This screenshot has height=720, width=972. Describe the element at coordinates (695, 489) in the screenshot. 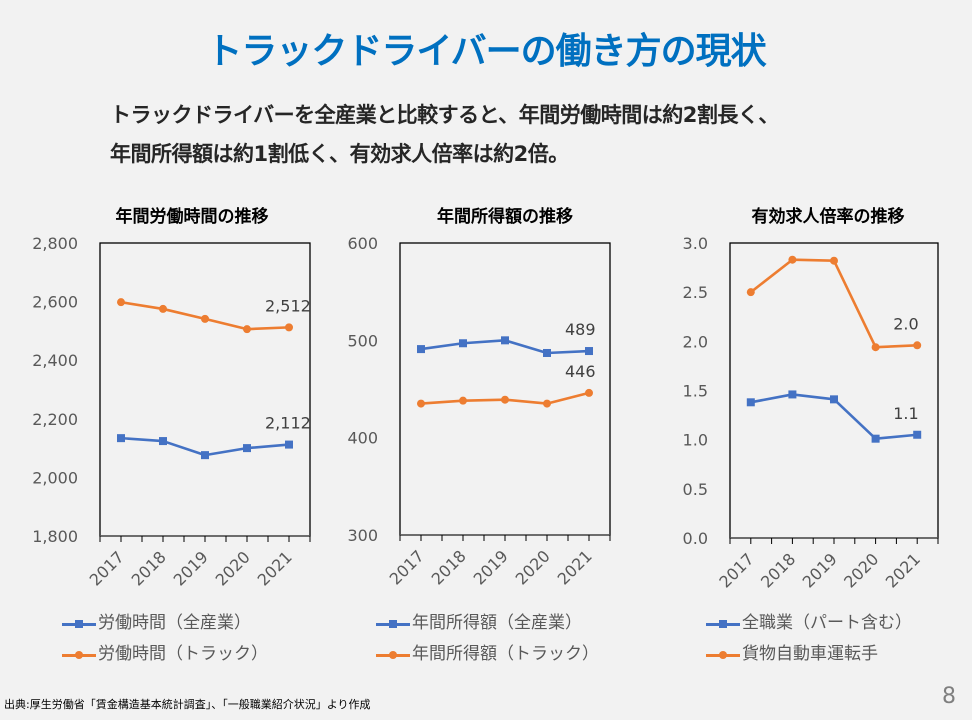

I see `y-tick-label: 0.5` at that location.